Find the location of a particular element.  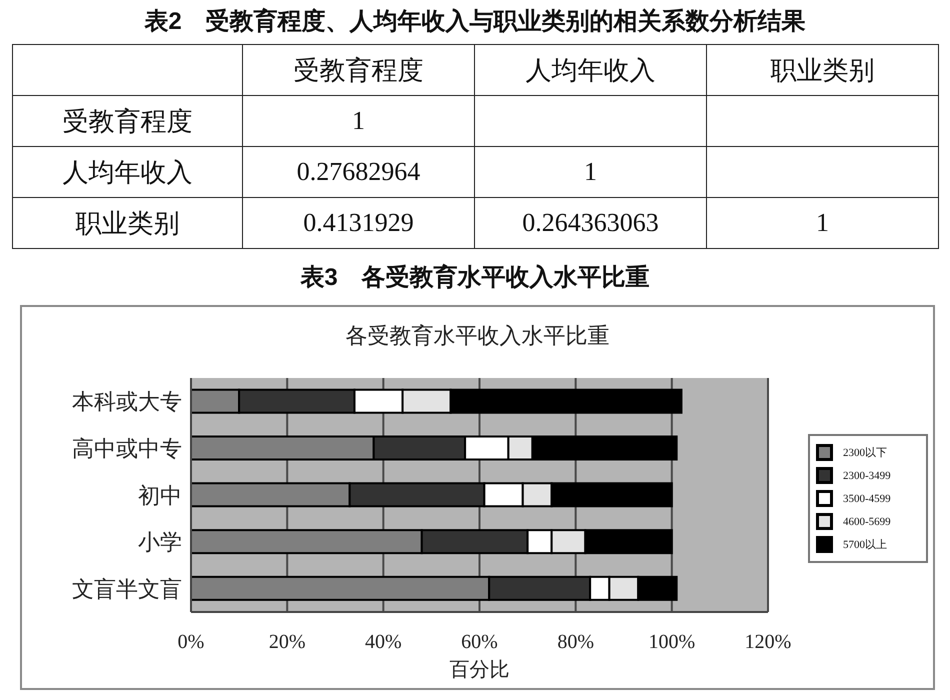

data-label: 0.264363063 is located at coordinates (590, 223).